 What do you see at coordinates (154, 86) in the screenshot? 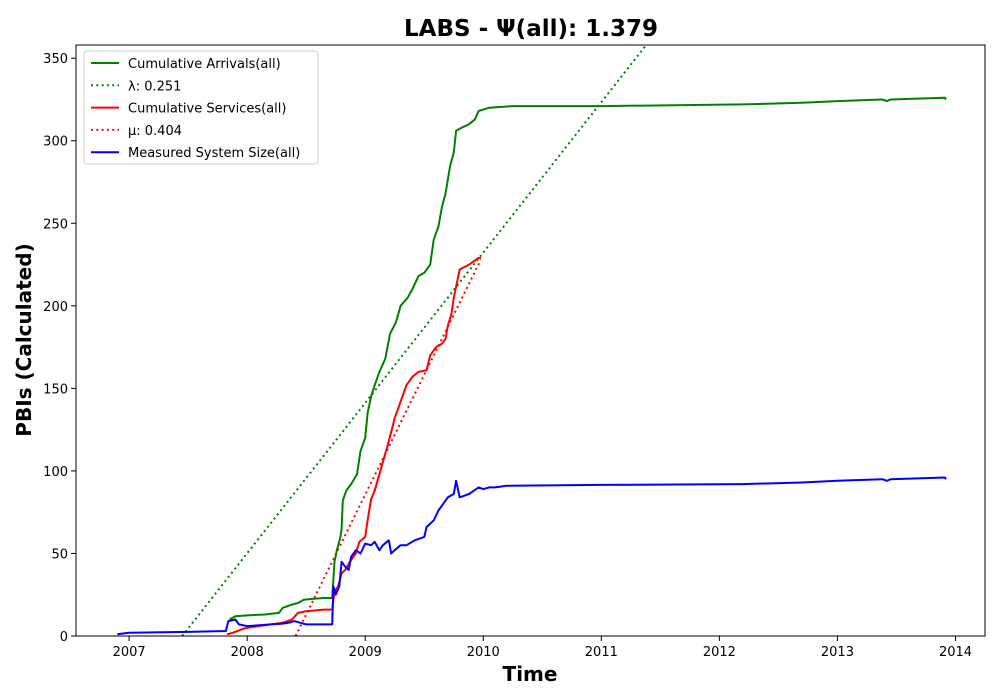
I see `legend-label: λ: 0.251` at bounding box center [154, 86].